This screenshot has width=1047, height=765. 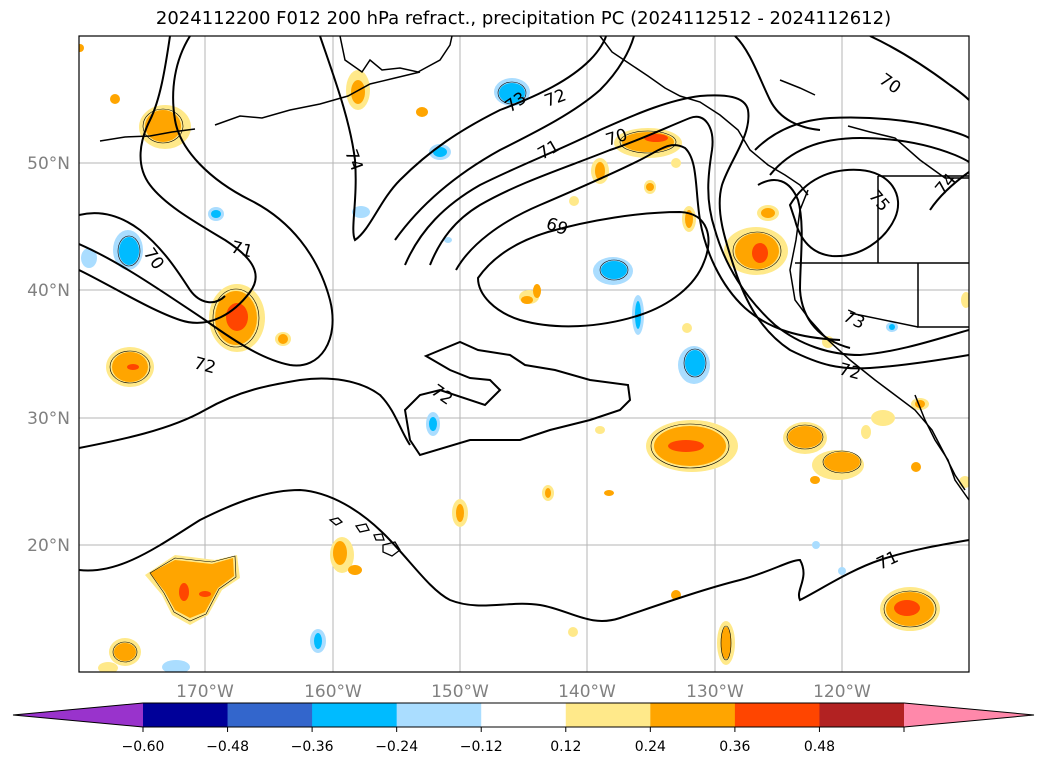 I want to click on lon-label-170w: 170°W, so click(x=205, y=692).